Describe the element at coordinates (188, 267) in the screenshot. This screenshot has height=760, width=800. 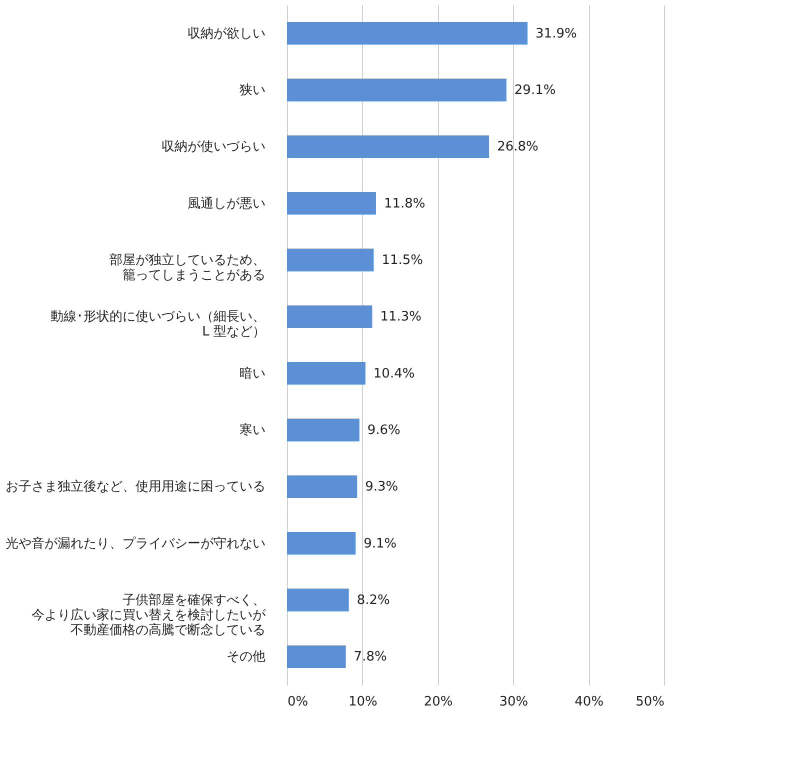
I see `y-tick-label: 部屋が独立しているため、籠ってしまうことがある` at that location.